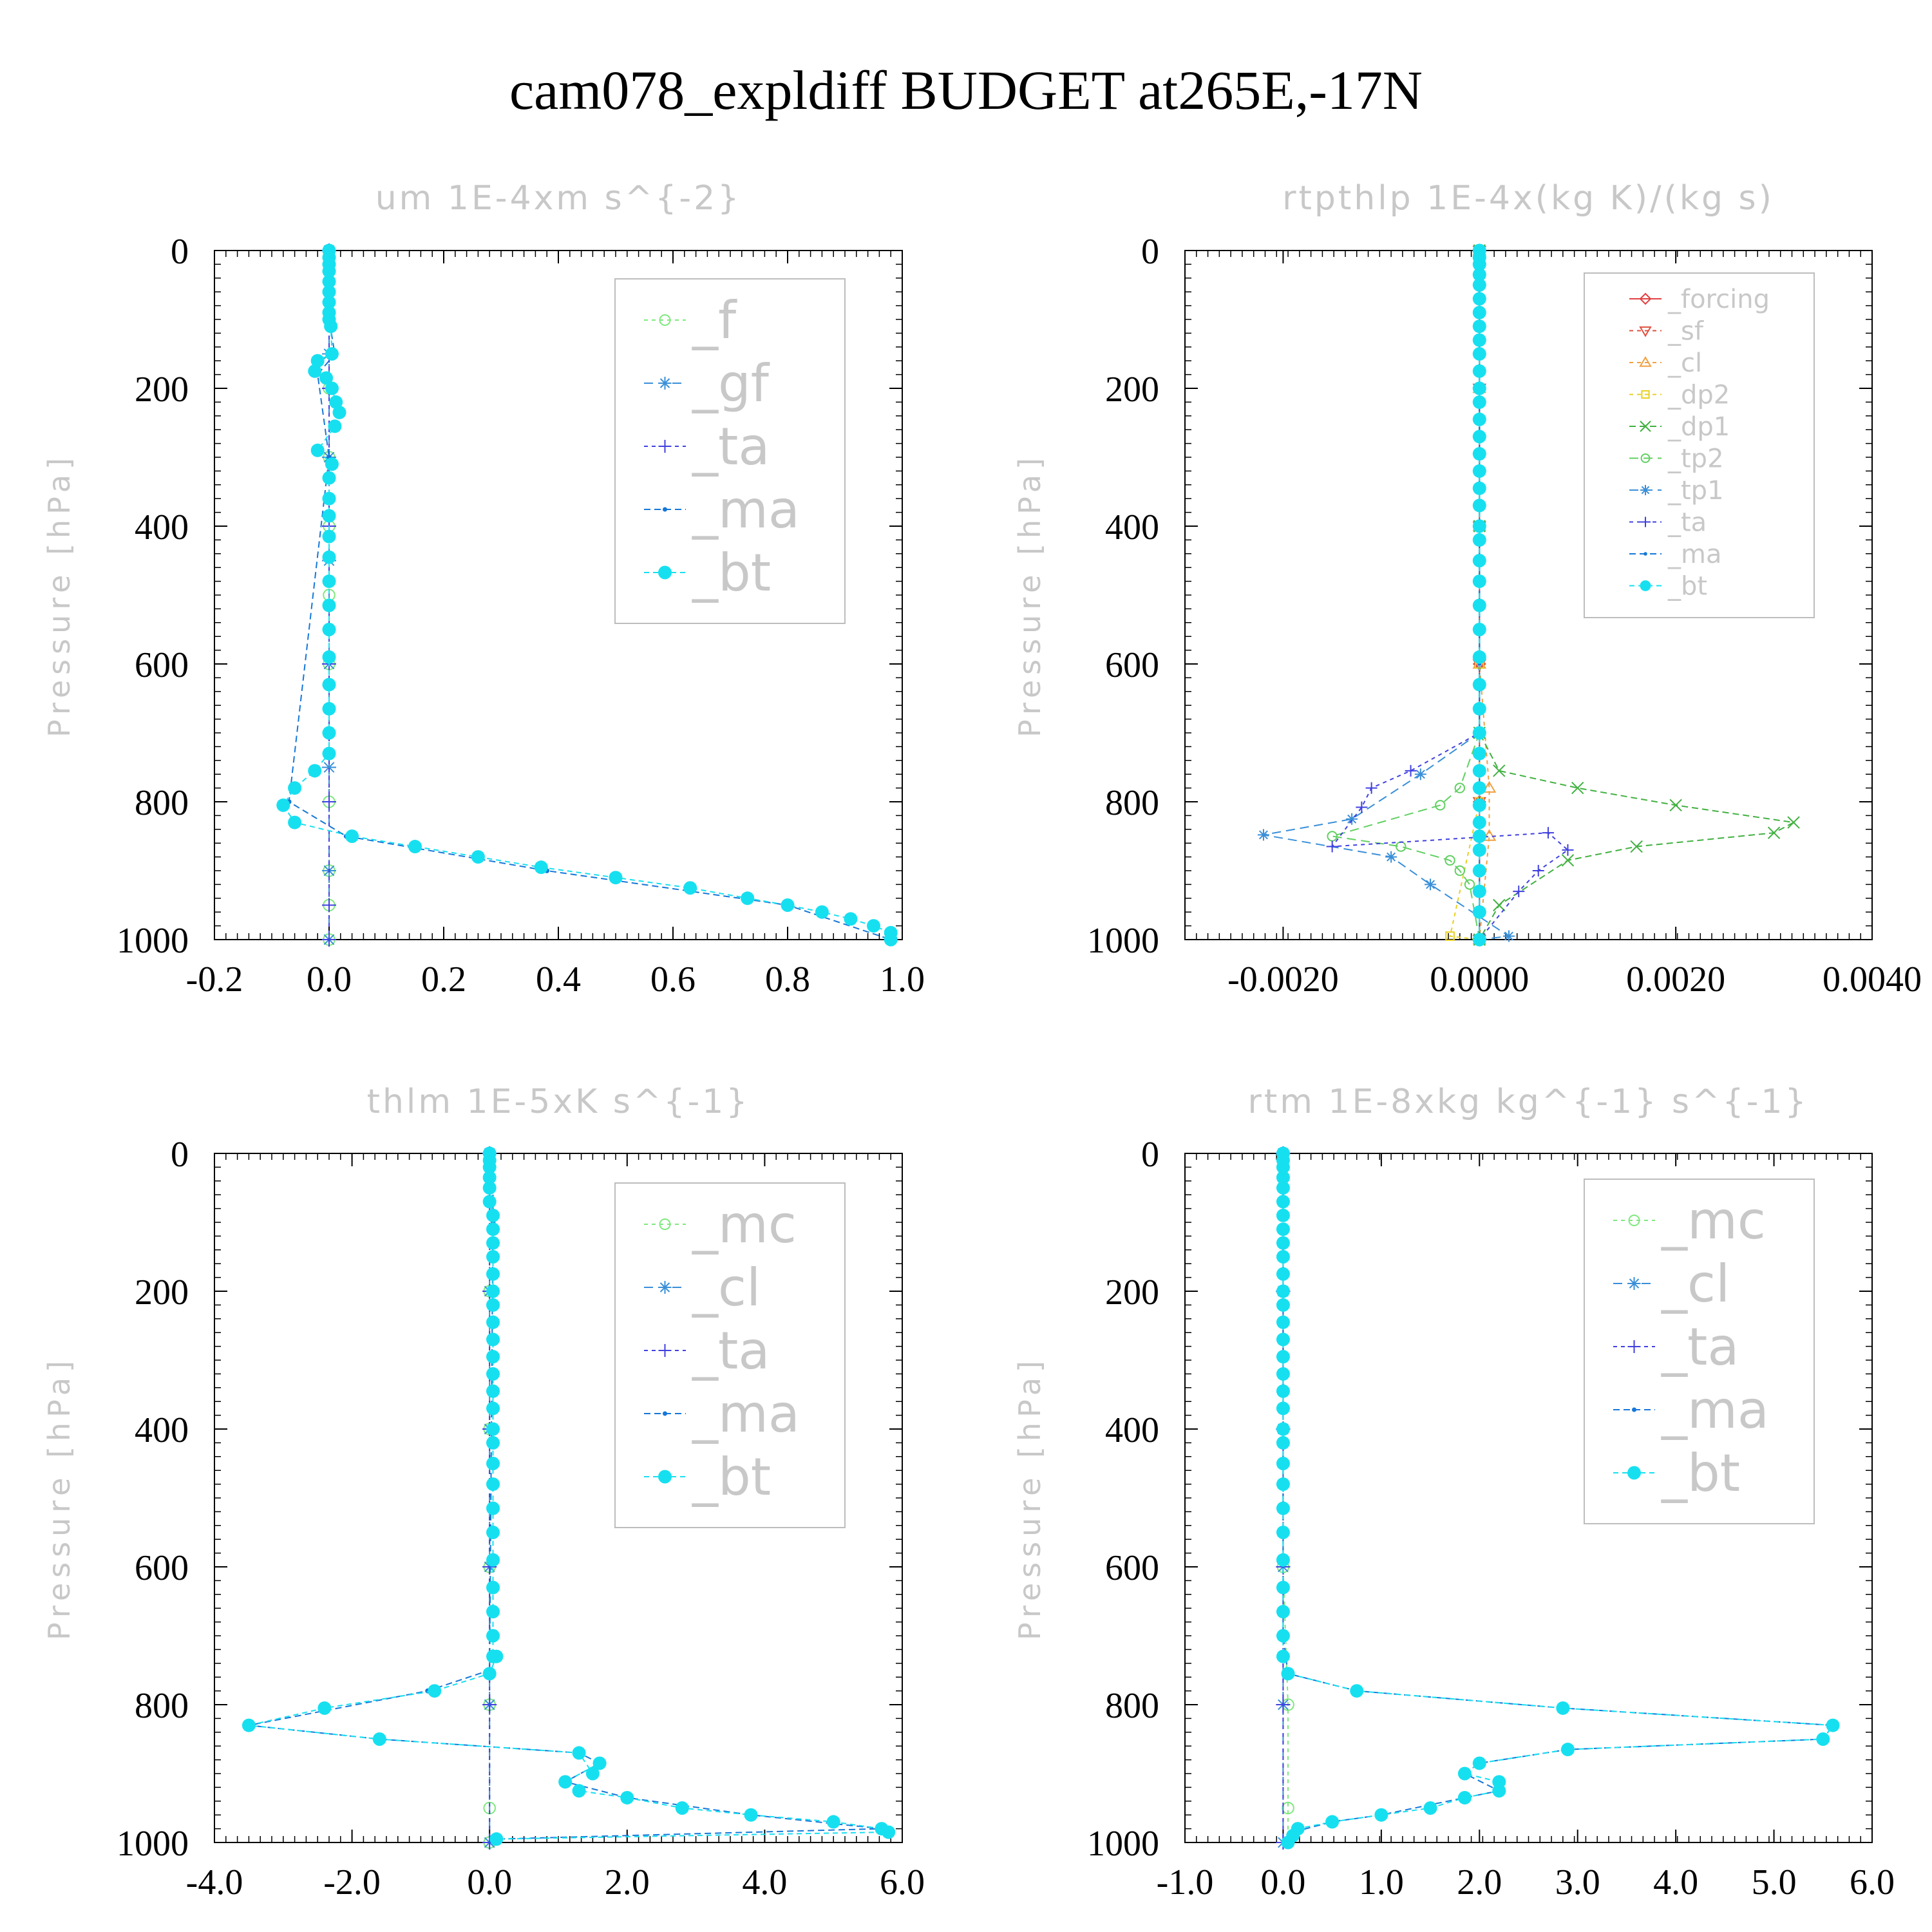  What do you see at coordinates (1527, 1102) in the screenshot?
I see `panel-title: rtm 1E-8xkg kg^{-1} s^{-1}` at bounding box center [1527, 1102].